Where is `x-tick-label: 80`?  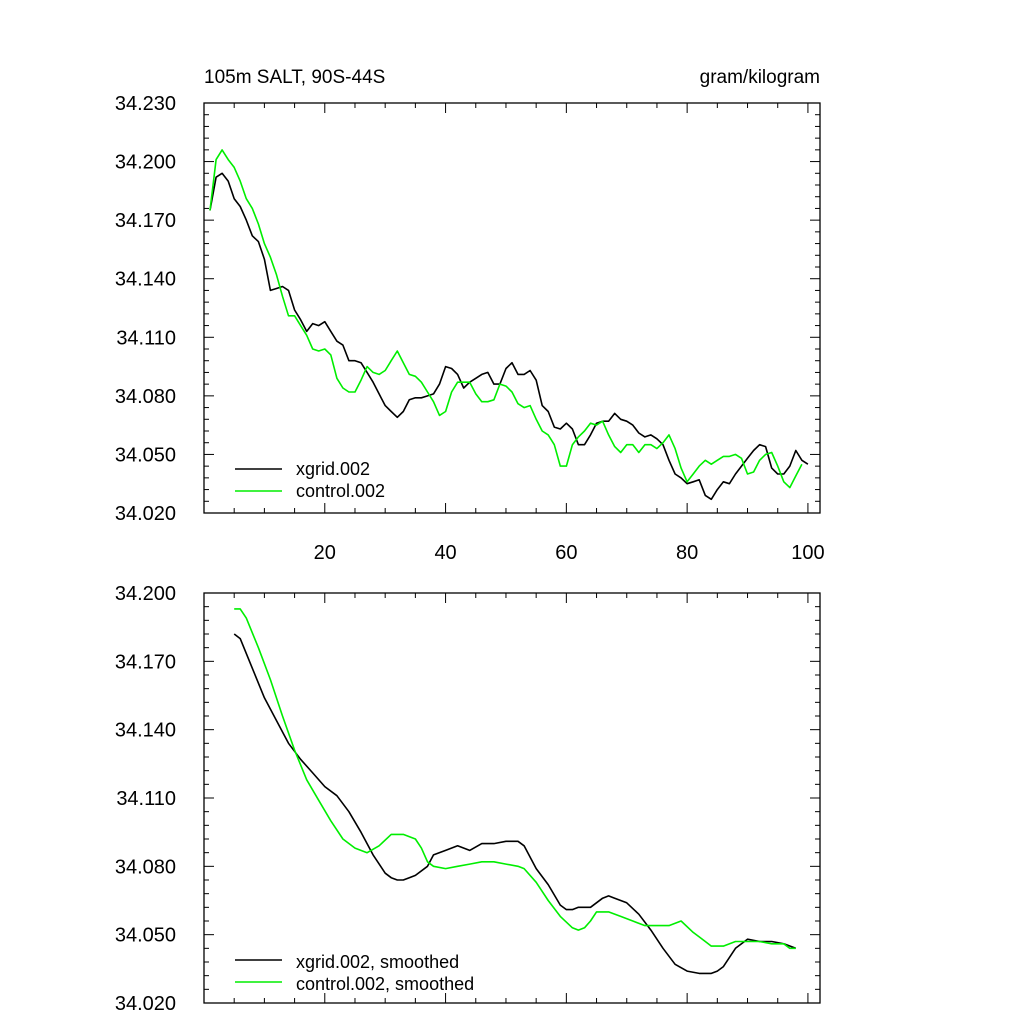 x-tick-label: 80 is located at coordinates (687, 553).